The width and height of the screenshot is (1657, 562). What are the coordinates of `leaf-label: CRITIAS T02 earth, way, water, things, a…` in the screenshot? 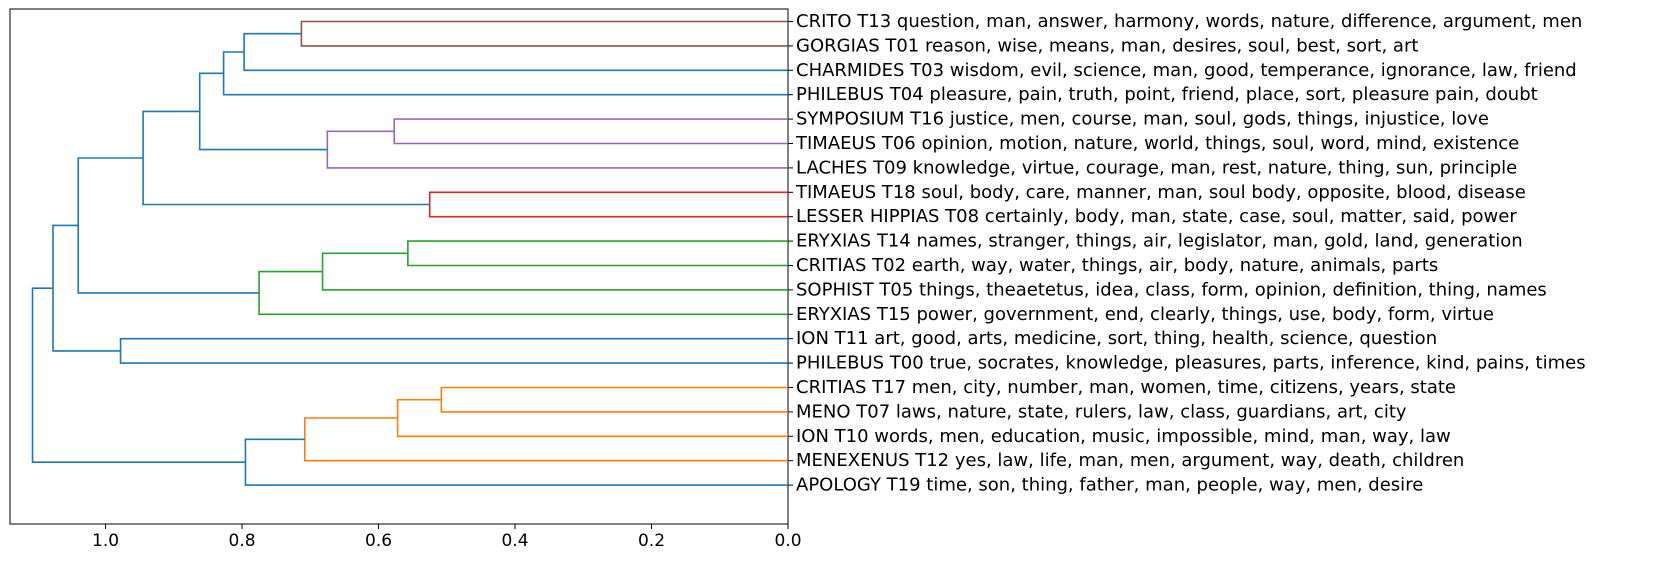 It's located at (1117, 265).